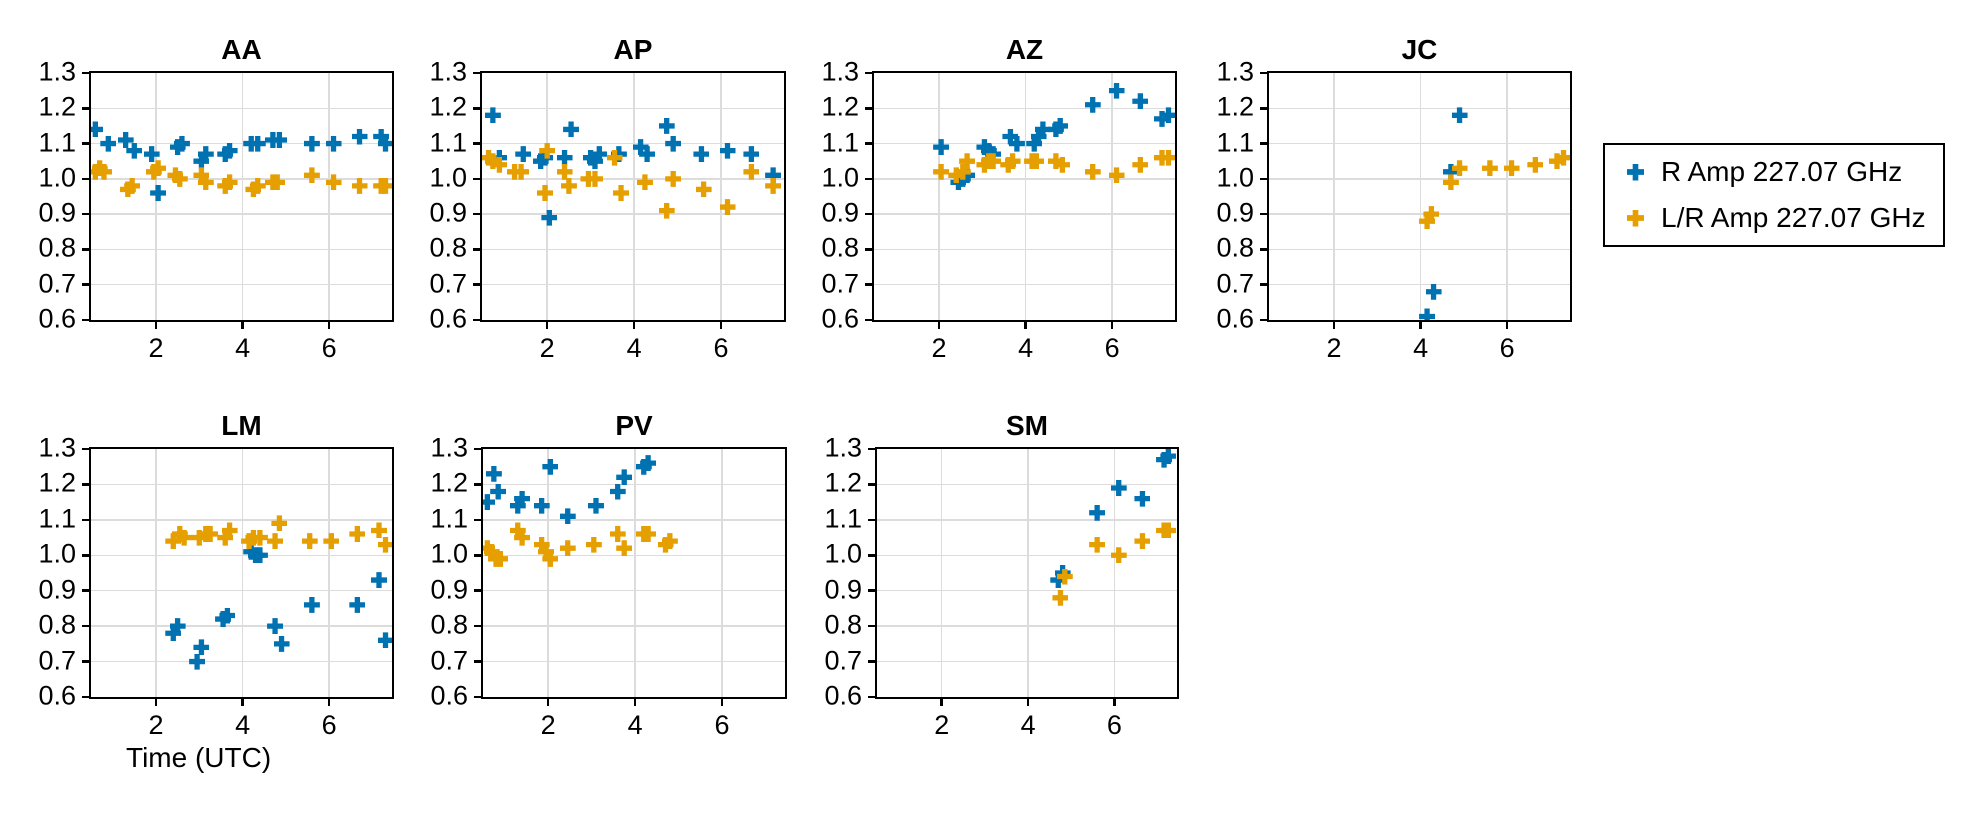 The image size is (1976, 814). What do you see at coordinates (608, 575) in the screenshot?
I see `panel-pv: PV 2 4 6 1.3 1.2 1.1 1.0 0.9 0.8 0.7 0.6` at bounding box center [608, 575].